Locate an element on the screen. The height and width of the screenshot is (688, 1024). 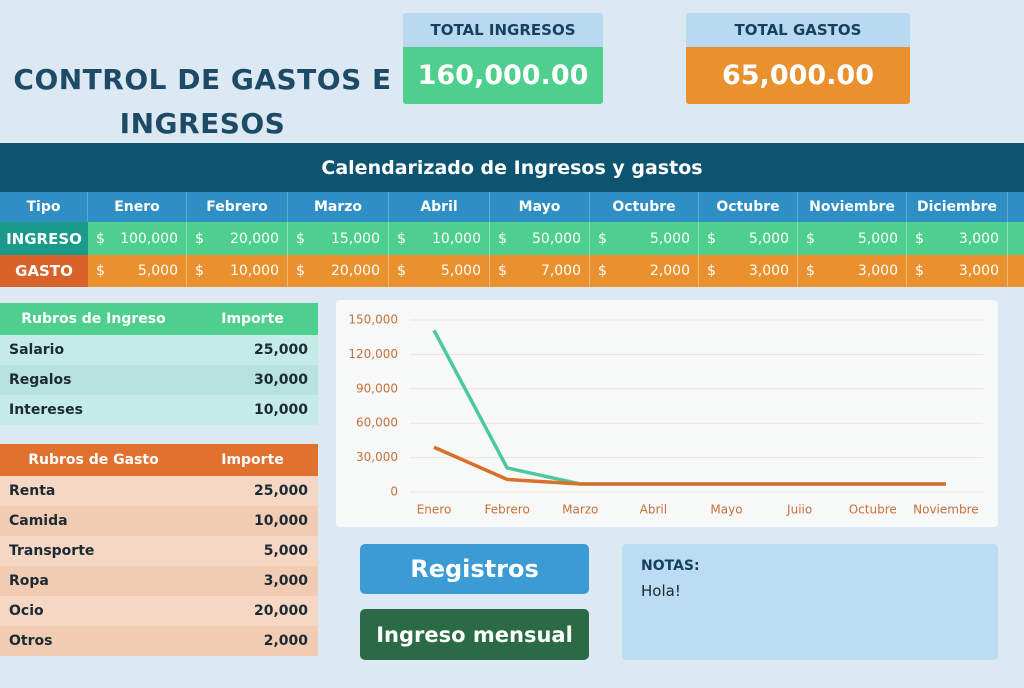
column-header: Noviembre is located at coordinates (852, 207).